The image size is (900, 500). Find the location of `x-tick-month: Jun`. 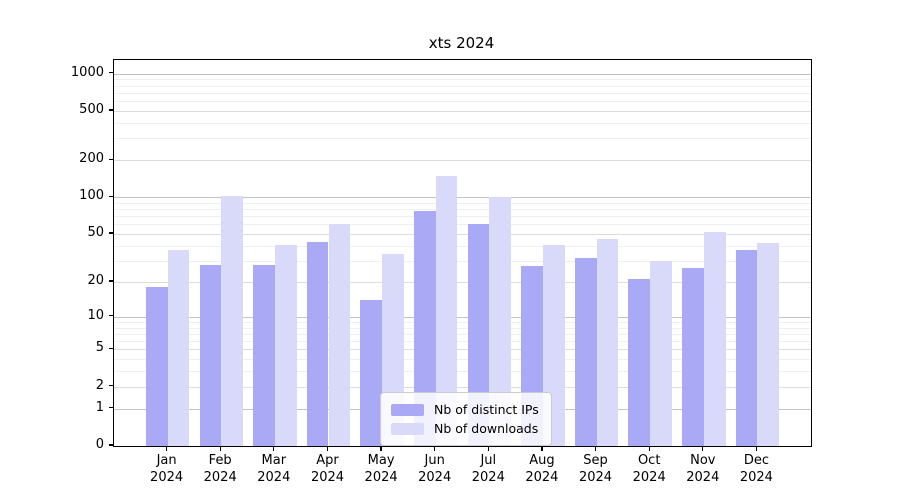

x-tick-month: Jun is located at coordinates (434, 460).